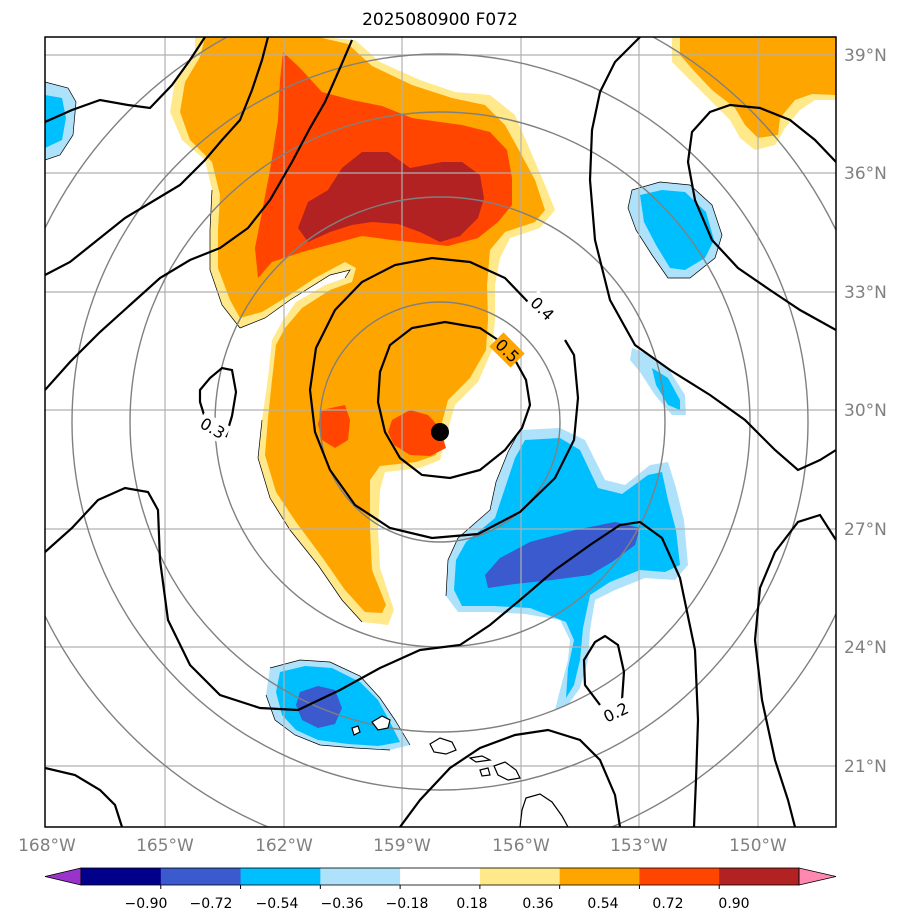  I want to click on west-blue, so click(55, 121).